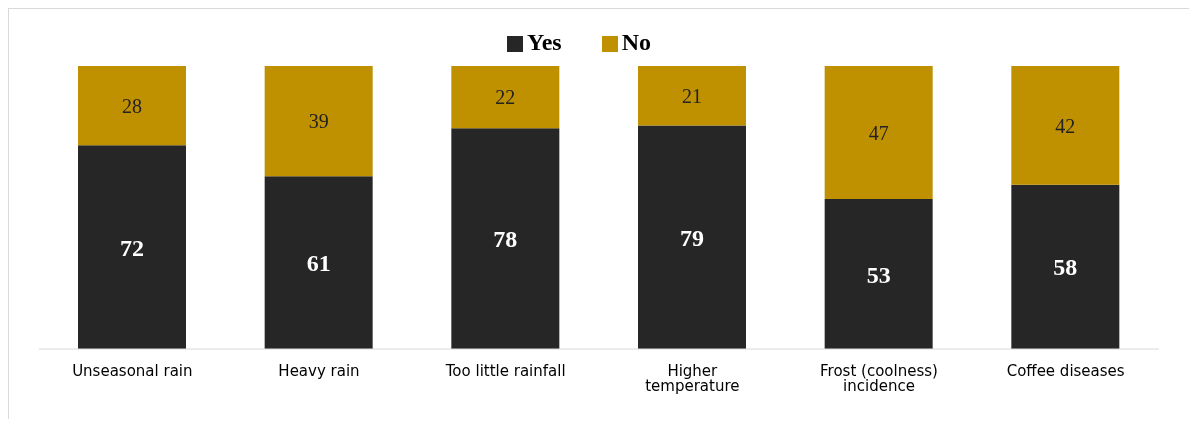 This screenshot has width=1199, height=421. I want to click on data-label: 79, so click(692, 237).